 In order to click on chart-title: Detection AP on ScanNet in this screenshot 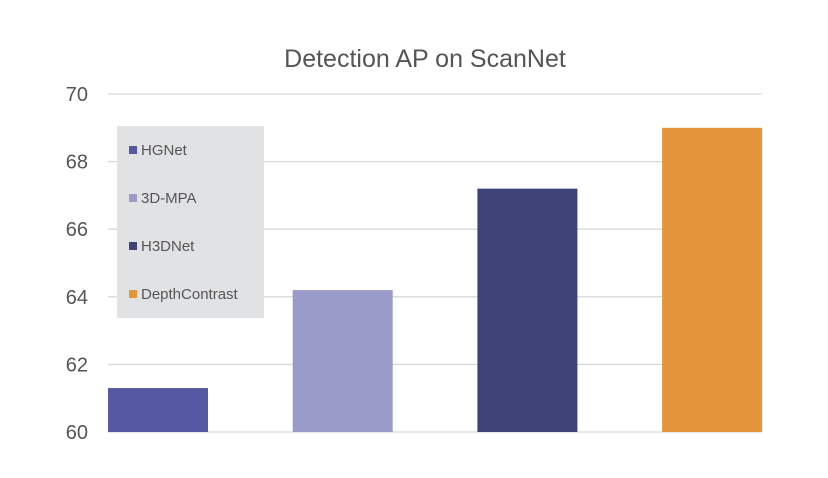, I will do `click(425, 59)`.